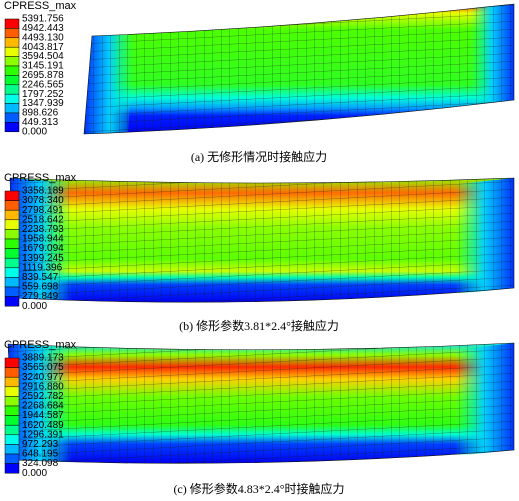  What do you see at coordinates (40, 287) in the screenshot?
I see `legend-label: 559.698` at bounding box center [40, 287].